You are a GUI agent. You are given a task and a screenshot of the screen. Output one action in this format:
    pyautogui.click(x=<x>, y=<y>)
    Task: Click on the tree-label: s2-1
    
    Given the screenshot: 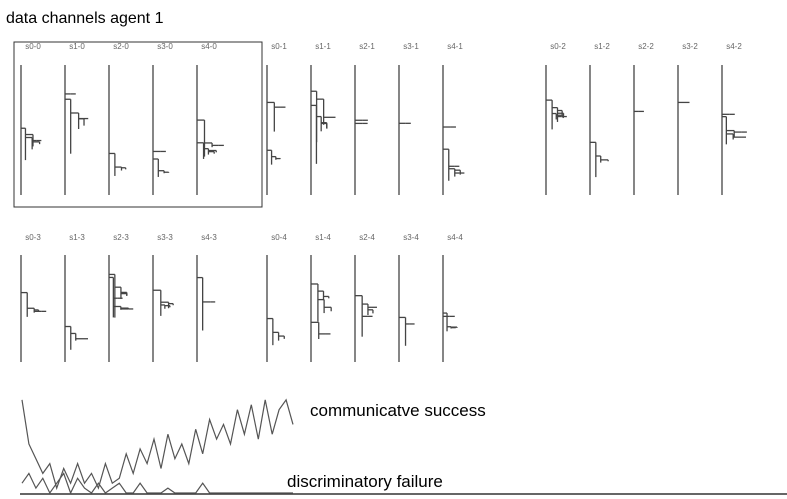 What is the action you would take?
    pyautogui.click(x=367, y=46)
    